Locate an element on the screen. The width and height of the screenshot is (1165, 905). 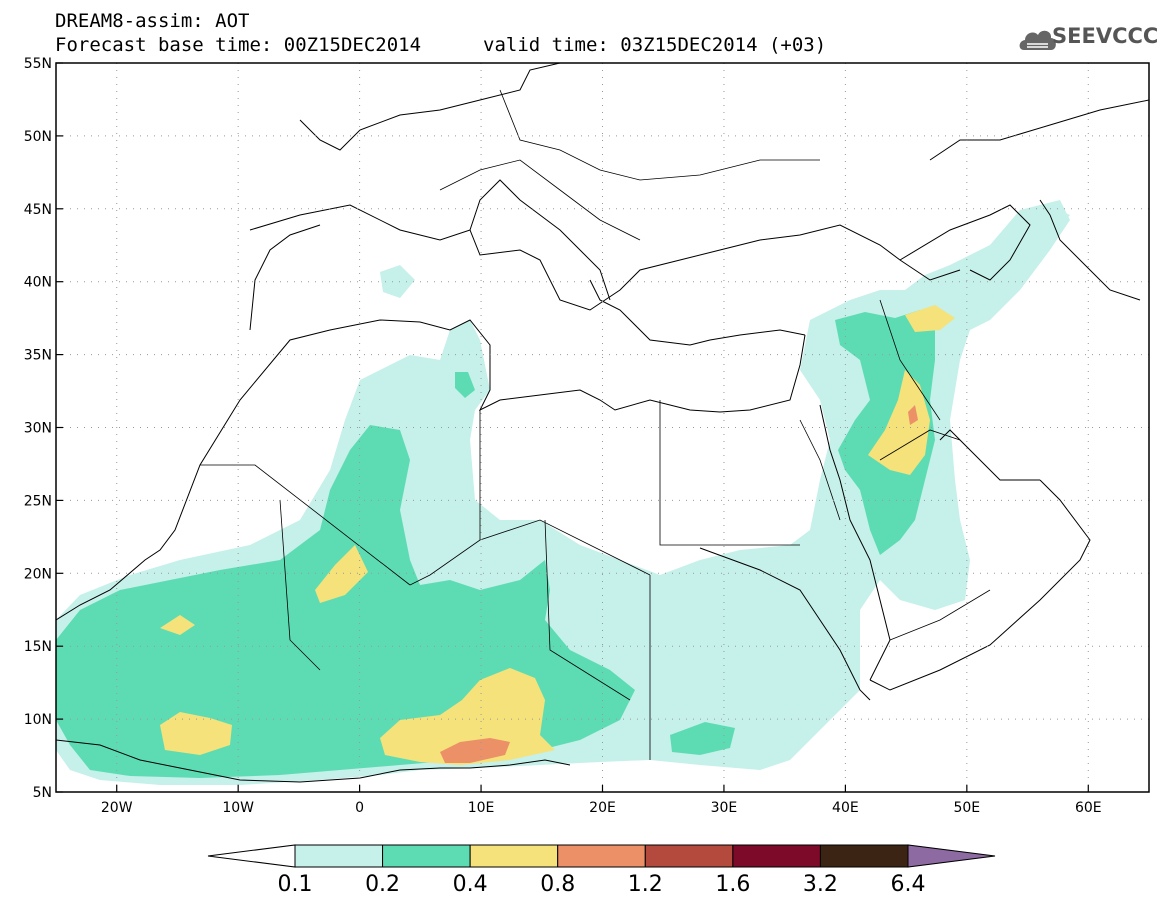
lat-tick-label: 40N is located at coordinates (38, 283).